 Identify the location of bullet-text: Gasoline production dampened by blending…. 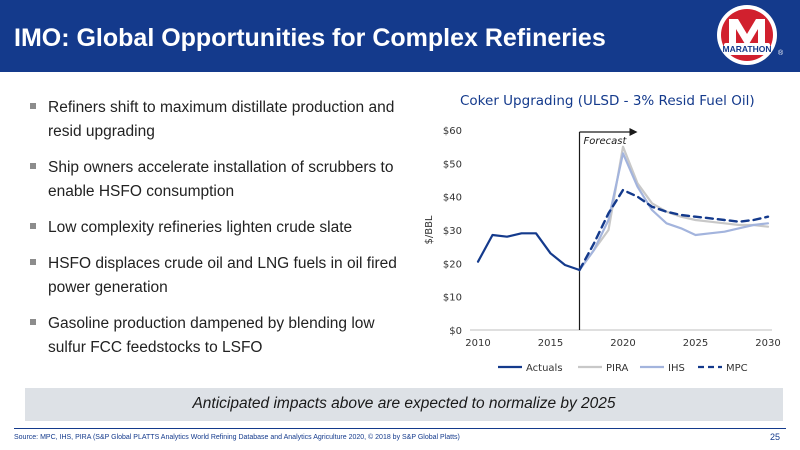
(211, 335).